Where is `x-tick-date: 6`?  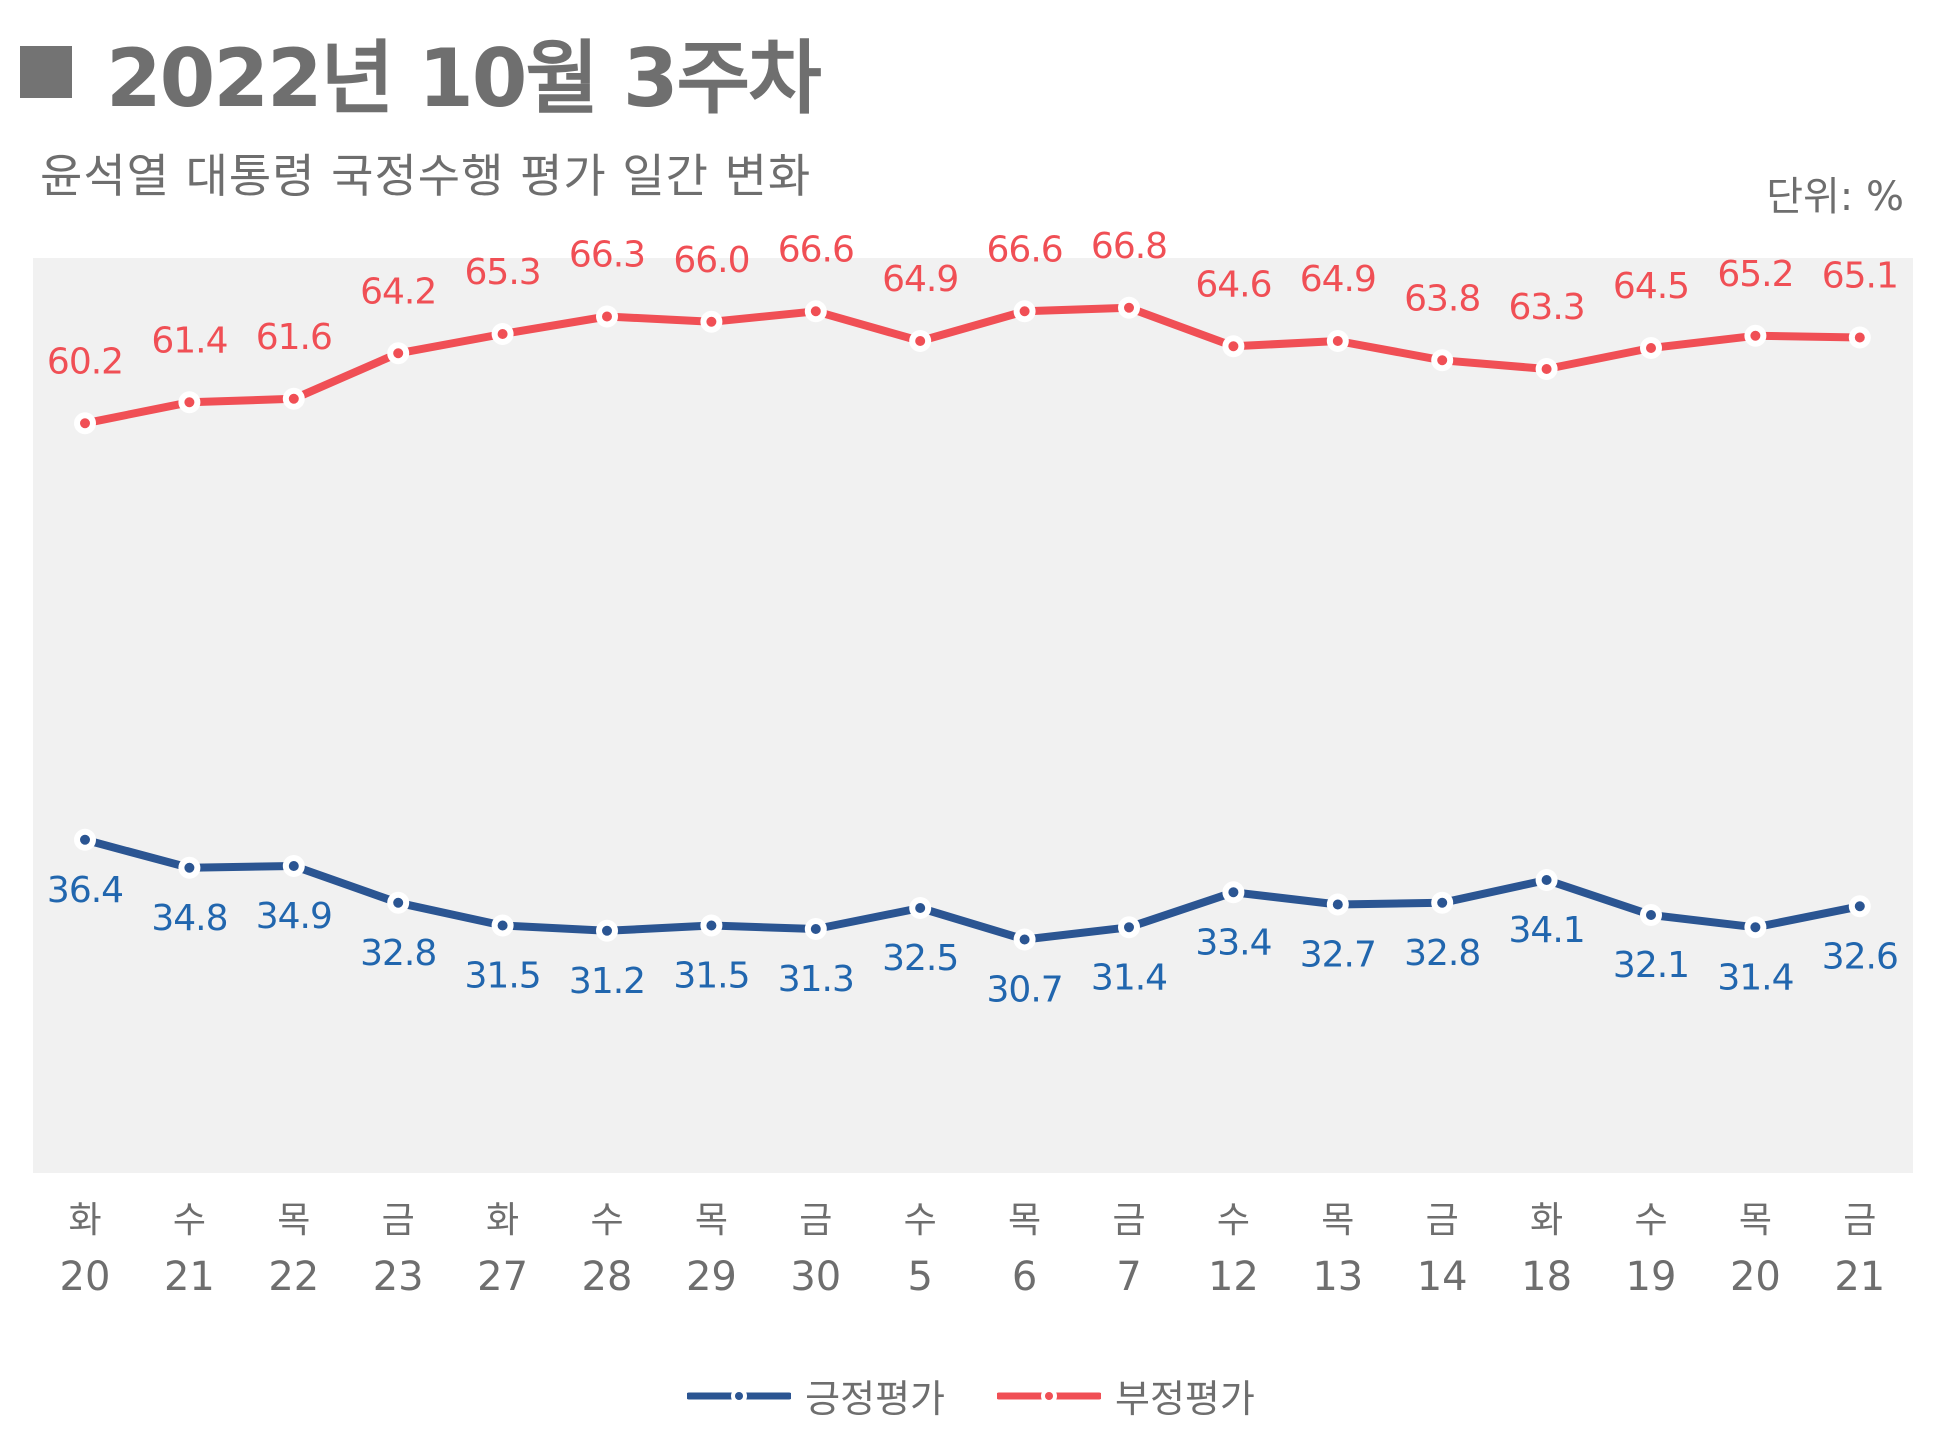
x-tick-date: 6 is located at coordinates (1024, 1277).